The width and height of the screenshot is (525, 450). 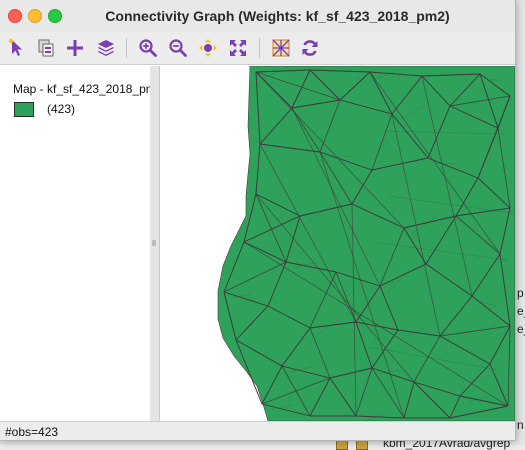 I want to click on layers-icon, so click(x=106, y=48).